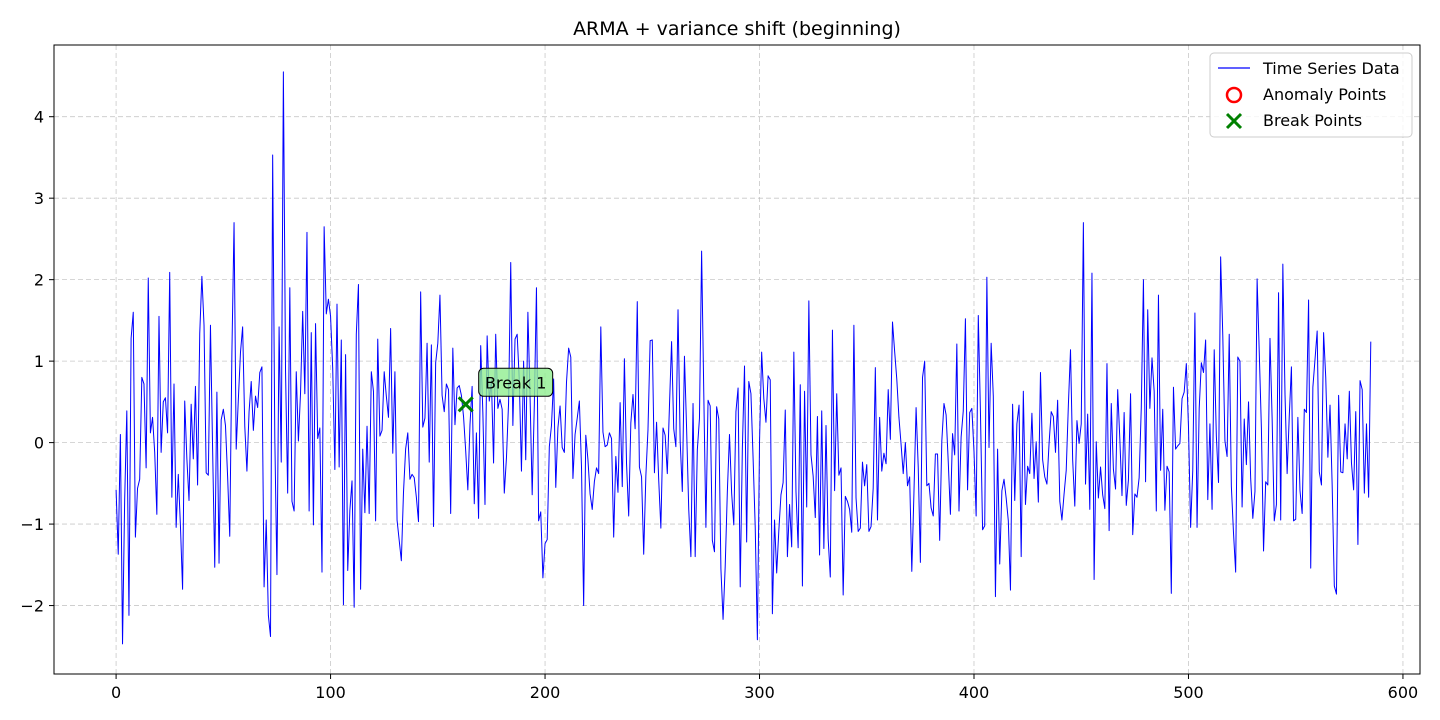  Describe the element at coordinates (1188, 692) in the screenshot. I see `x-tick-label: 500` at that location.